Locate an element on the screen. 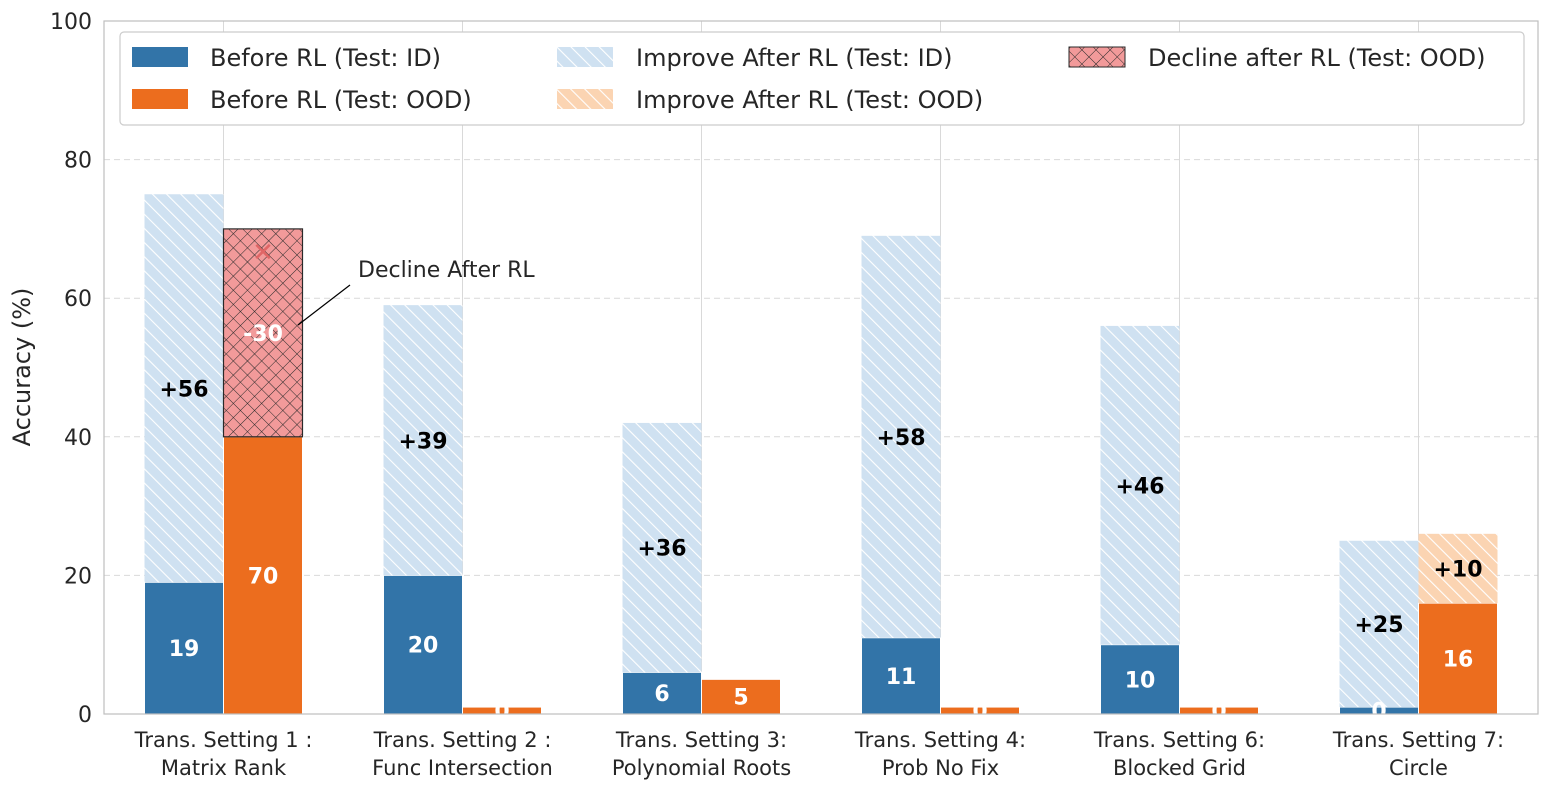 The image size is (1550, 790). data-label-improve-ood: +10 is located at coordinates (1457, 569).